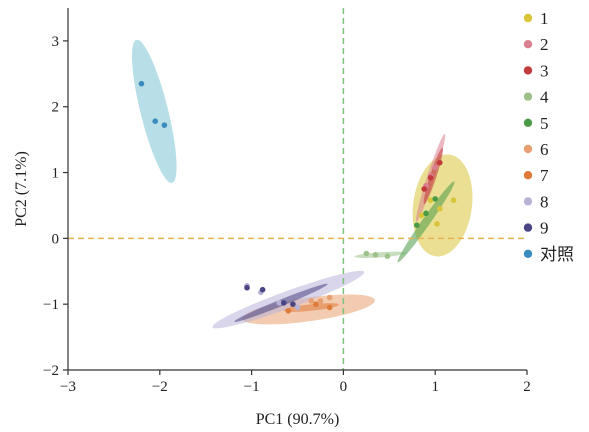 This screenshot has width=589, height=432. Describe the element at coordinates (544, 97) in the screenshot. I see `legend-label-4: 4` at that location.